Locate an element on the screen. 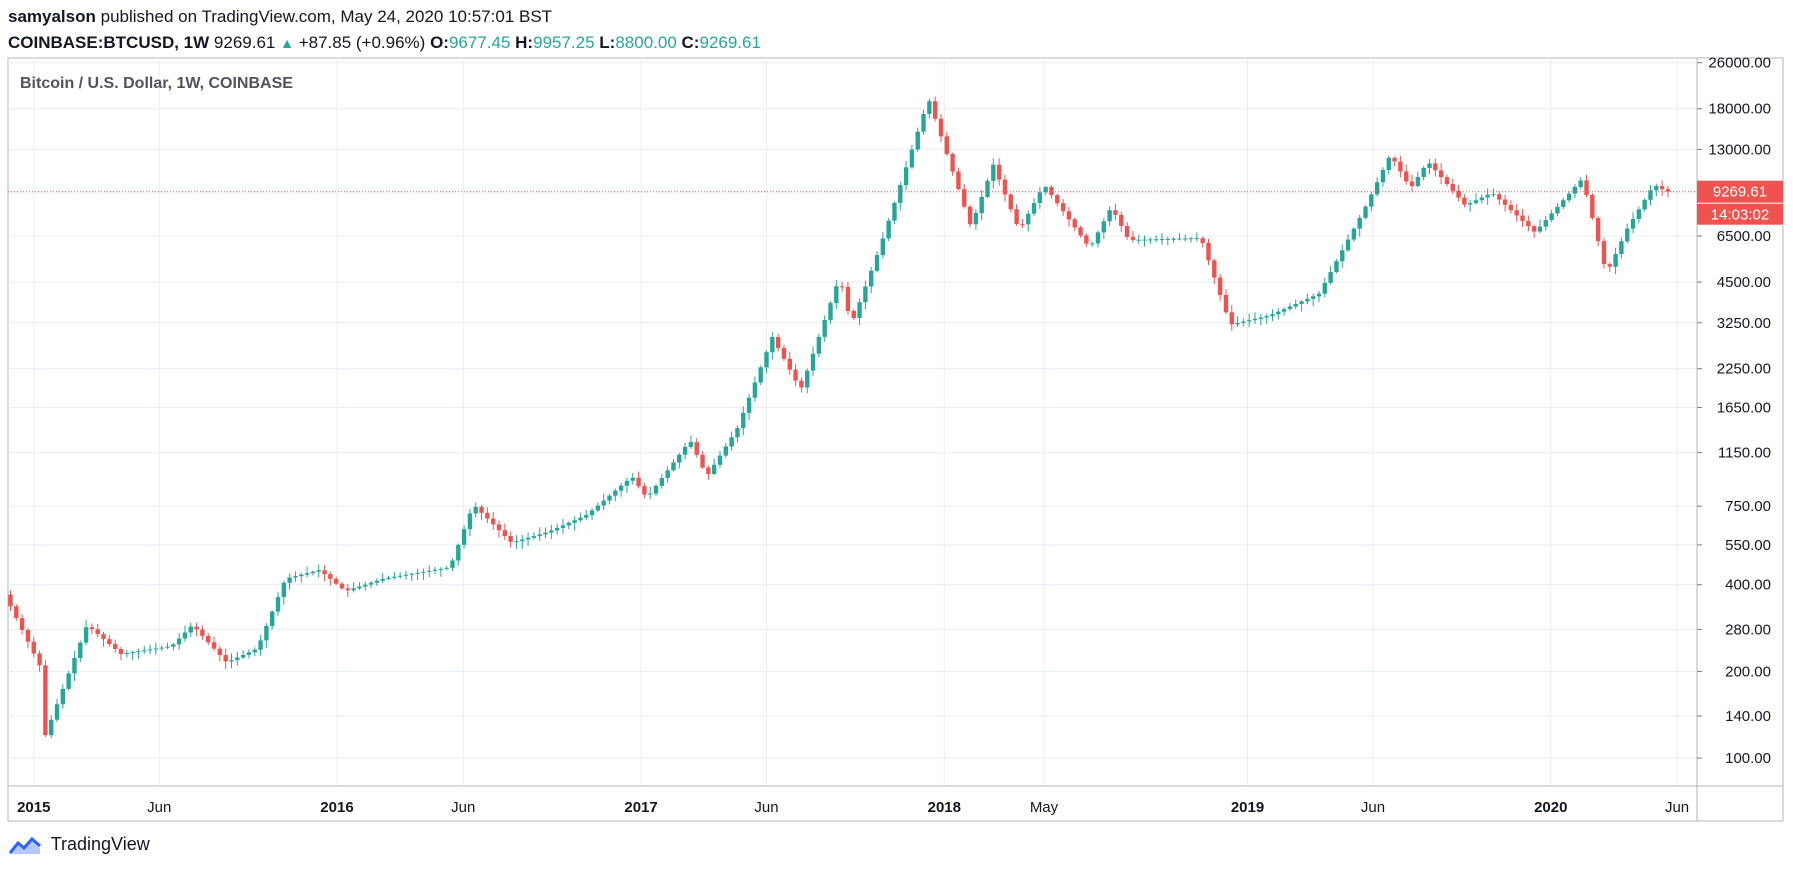 This screenshot has height=871, width=1793. x-tick-label: 2017 is located at coordinates (640, 807).